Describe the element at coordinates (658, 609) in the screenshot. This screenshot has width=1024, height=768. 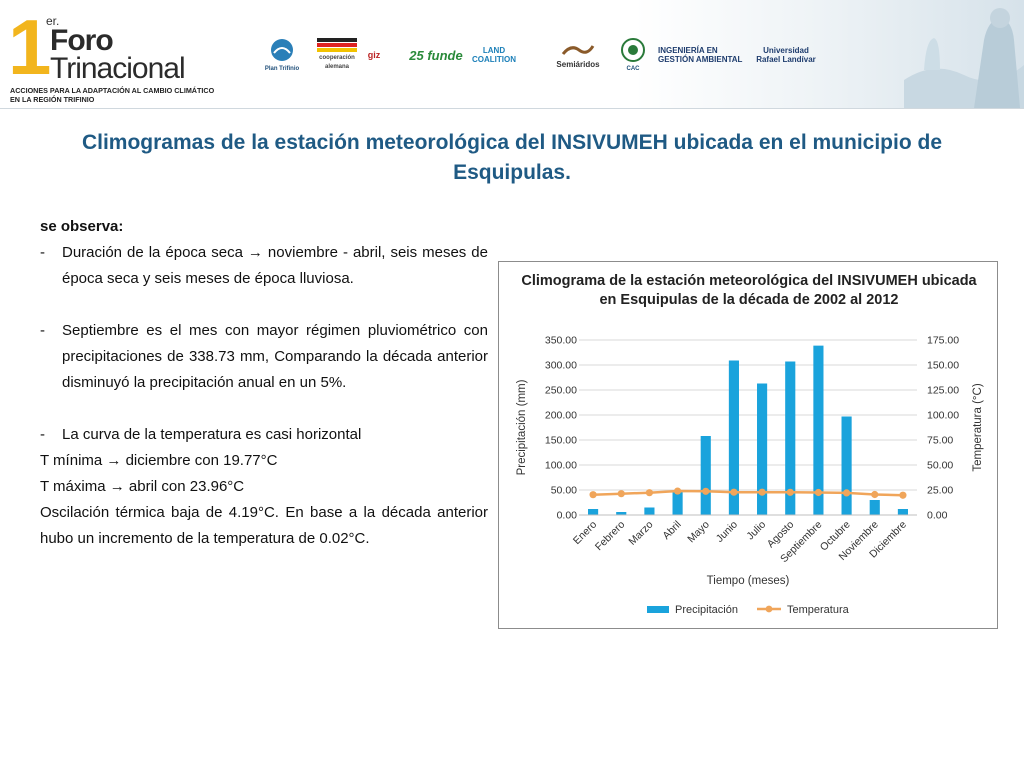
I see `legend-precipitation-swatch` at that location.